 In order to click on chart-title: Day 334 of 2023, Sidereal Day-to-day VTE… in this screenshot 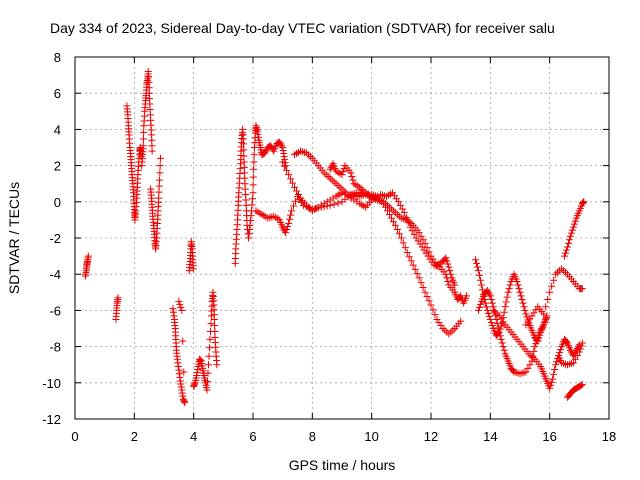, I will do `click(302, 28)`.